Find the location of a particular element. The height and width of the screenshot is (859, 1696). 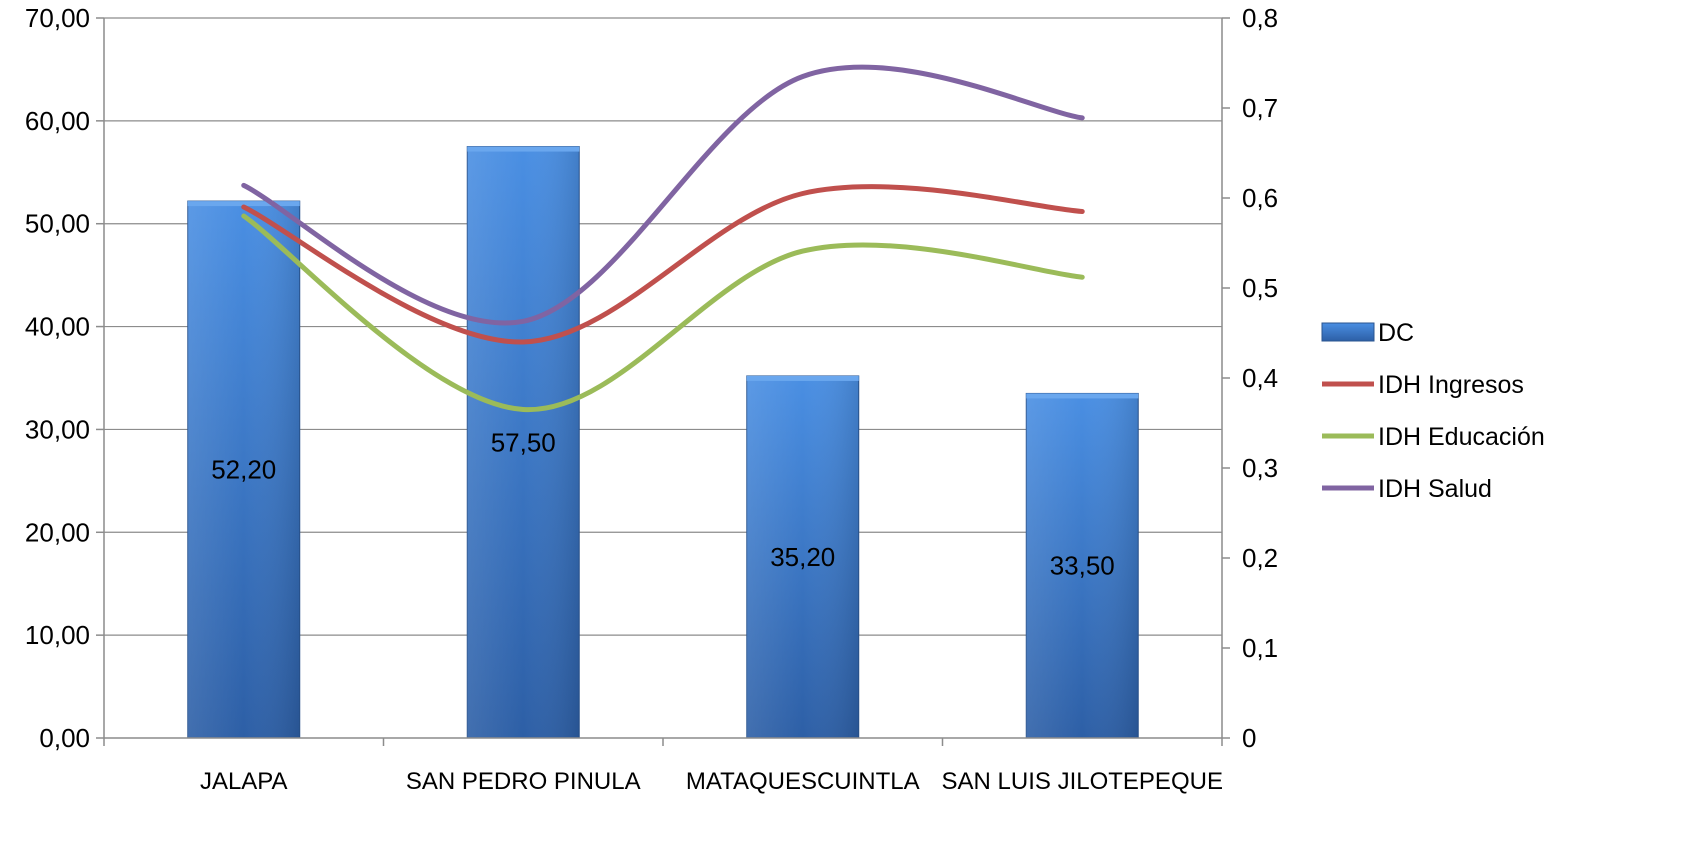

bar-data-label: 57,50 is located at coordinates (523, 442).